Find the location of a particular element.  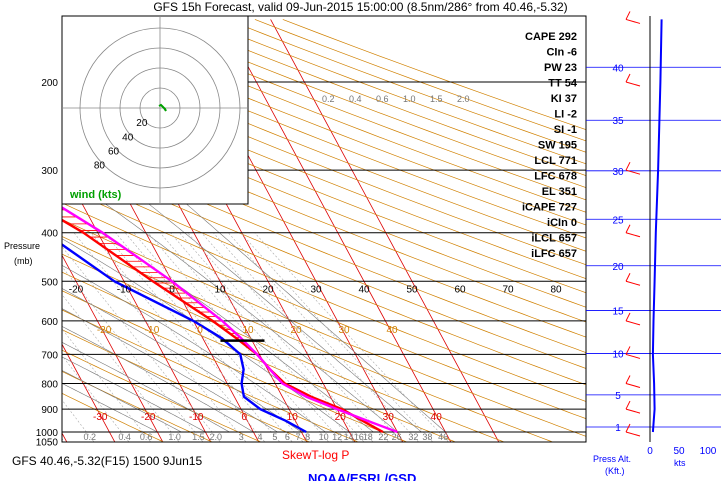

temp-label-mid: 40 is located at coordinates (393, 330).